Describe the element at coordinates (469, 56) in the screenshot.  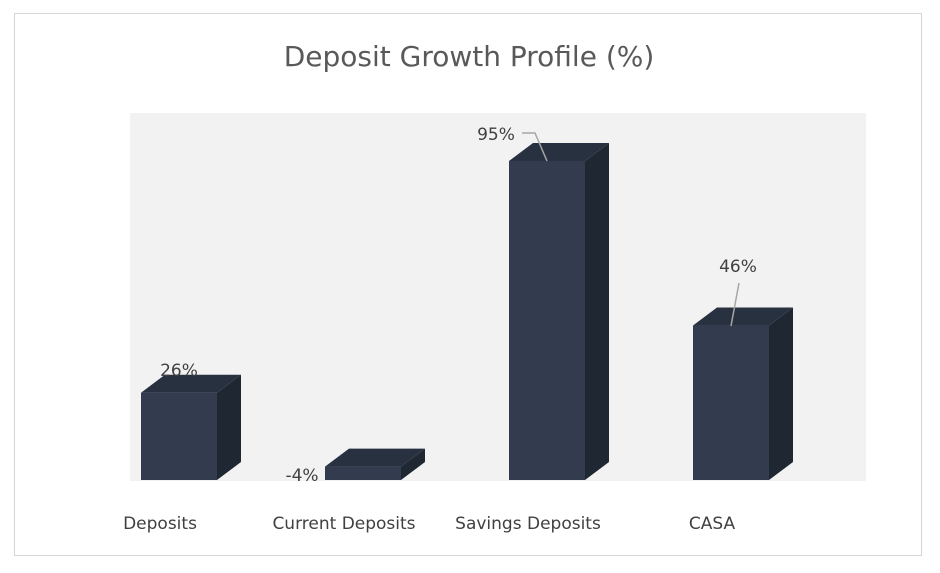
I see `chart-title: Deposit Growth Profile (%)` at that location.